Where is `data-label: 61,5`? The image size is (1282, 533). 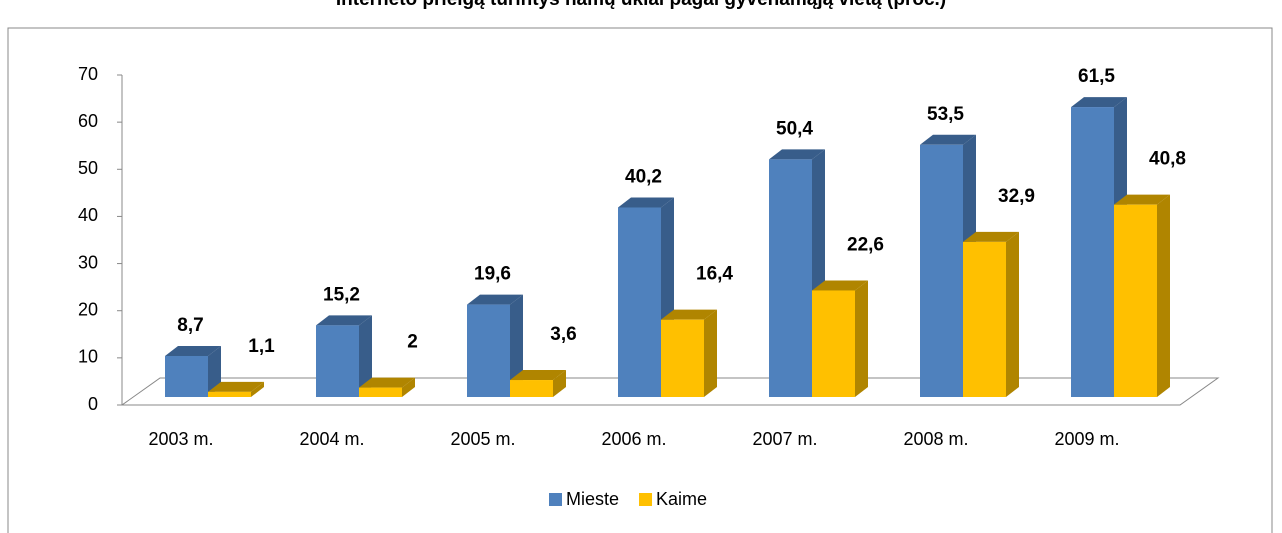 data-label: 61,5 is located at coordinates (1096, 76).